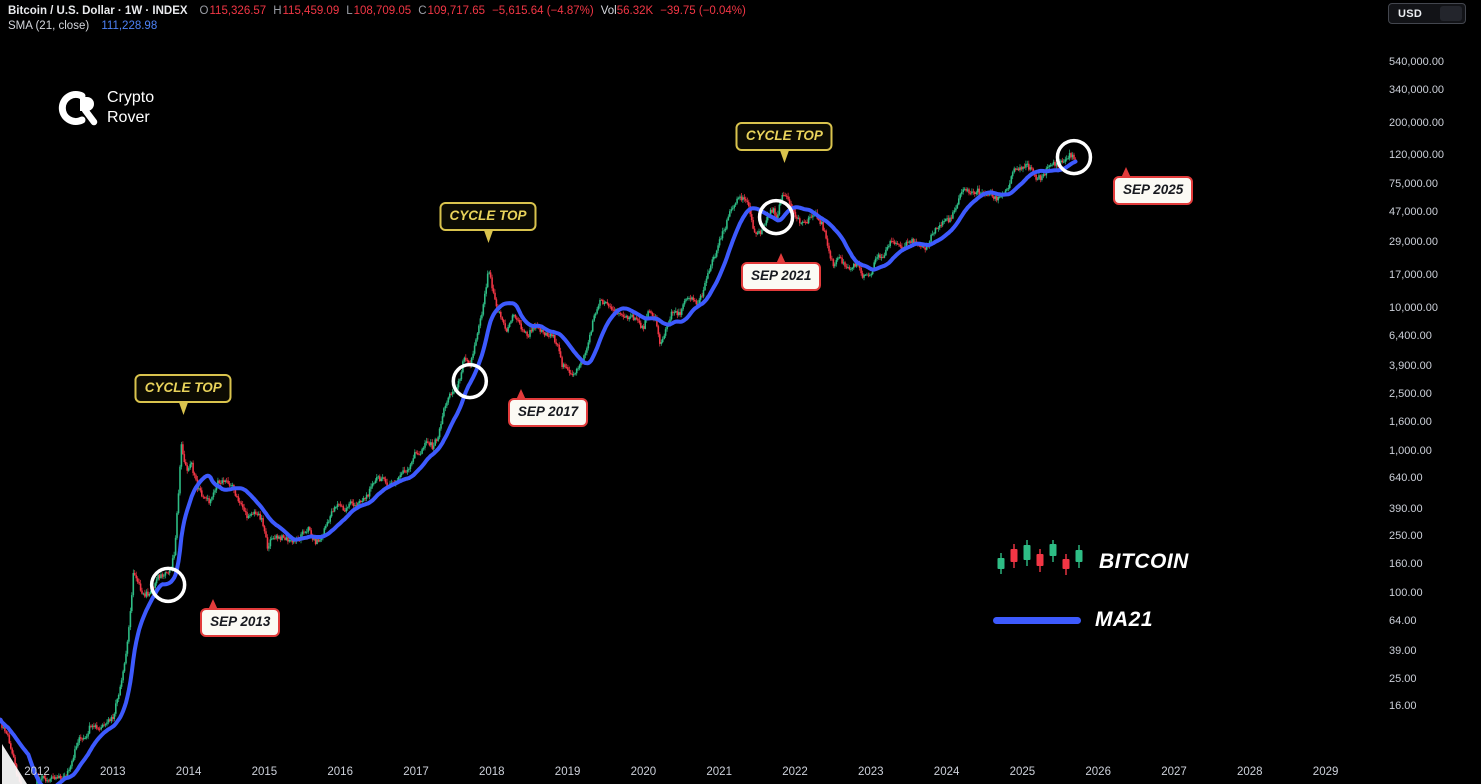  Describe the element at coordinates (1406, 478) in the screenshot. I see `price-axis-label: 640.00` at that location.